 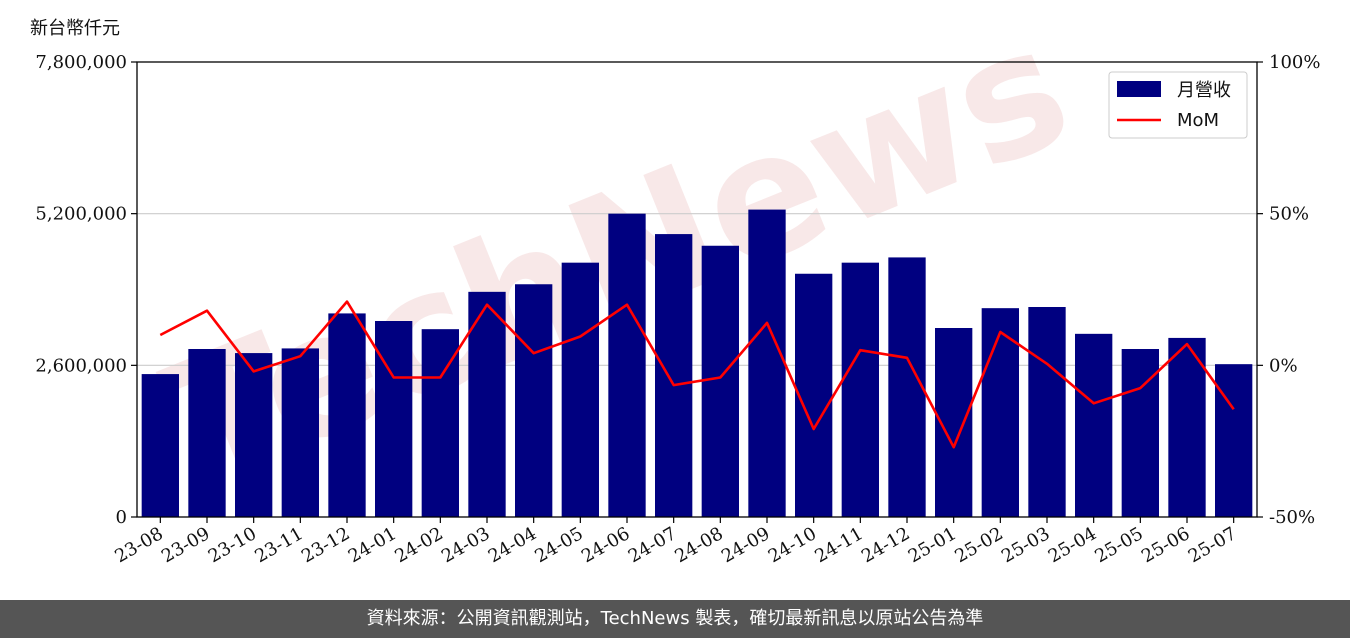 I want to click on x-tick-label: 24-06, so click(x=605, y=545).